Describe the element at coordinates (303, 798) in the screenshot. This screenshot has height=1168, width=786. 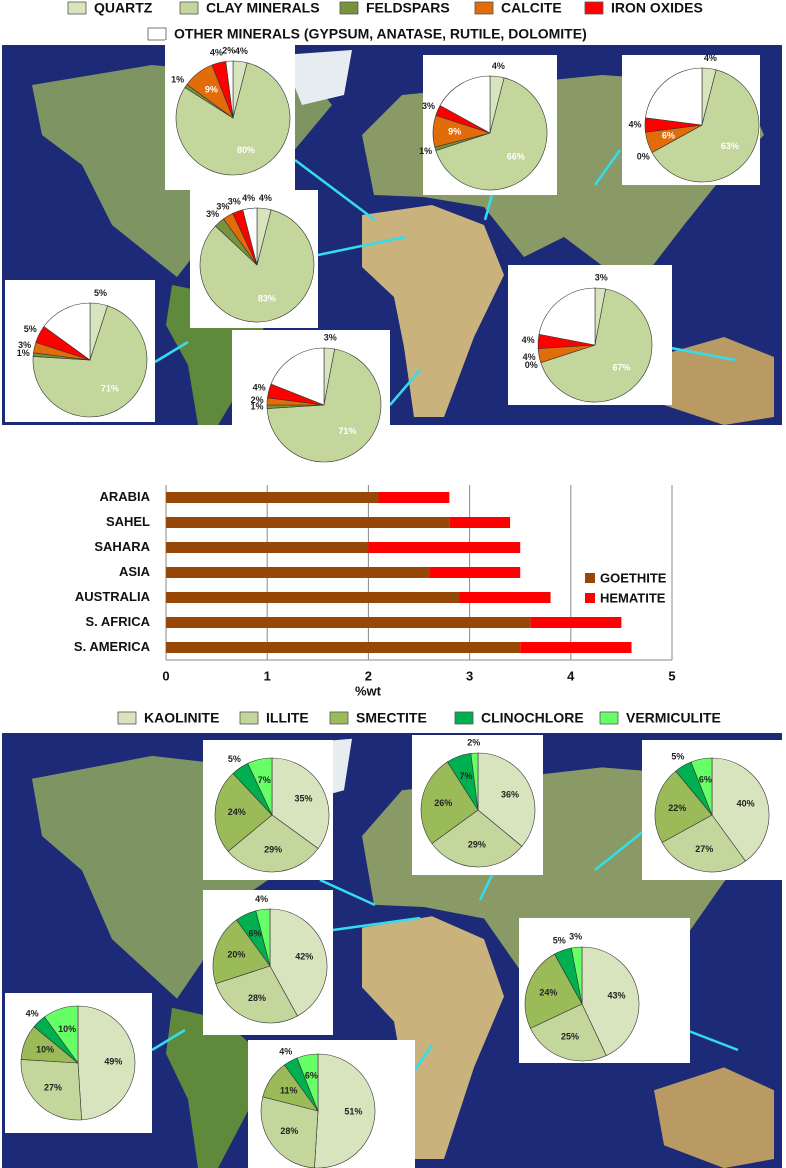
I see `pie-label: 35%` at that location.